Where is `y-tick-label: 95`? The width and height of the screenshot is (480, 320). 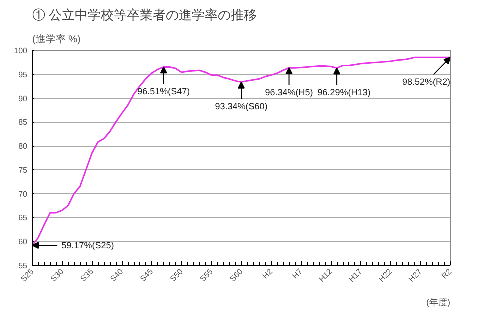 y-tick-label: 95 is located at coordinates (23, 75).